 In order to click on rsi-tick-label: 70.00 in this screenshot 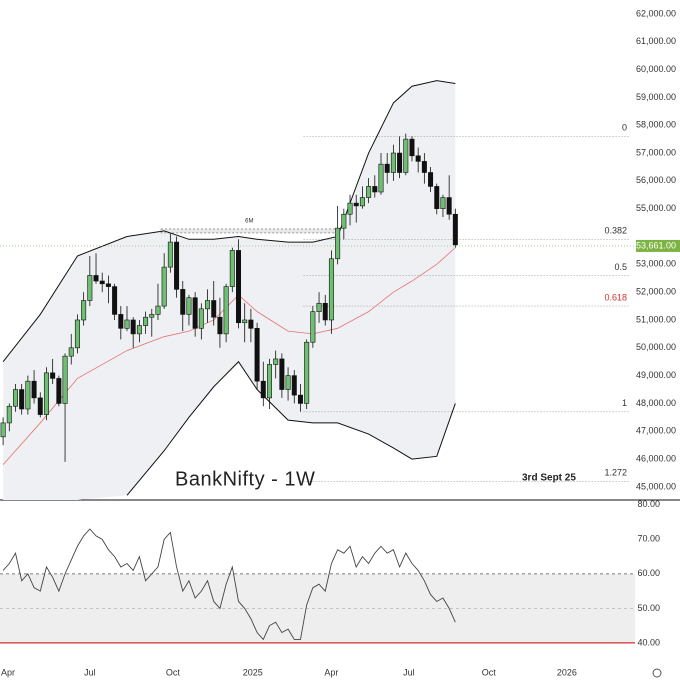, I will do `click(648, 539)`.